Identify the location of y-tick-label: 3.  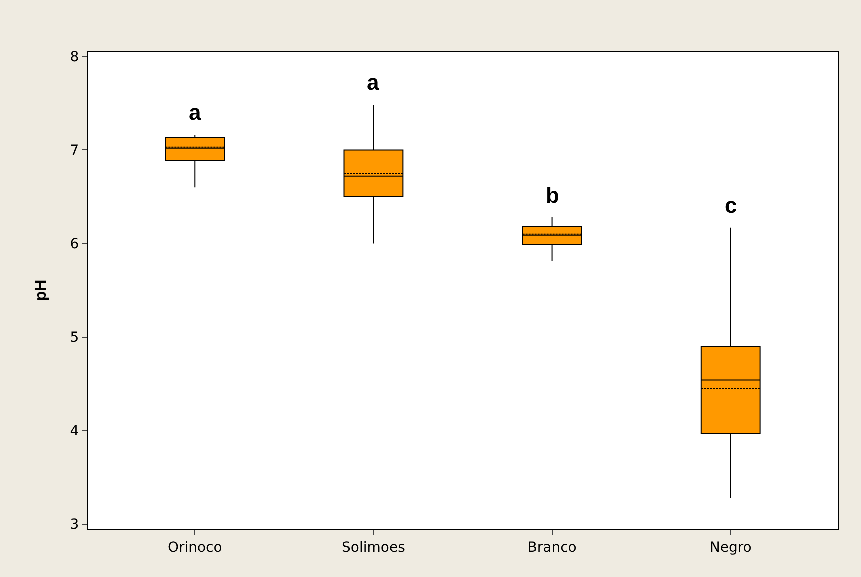
(75, 525).